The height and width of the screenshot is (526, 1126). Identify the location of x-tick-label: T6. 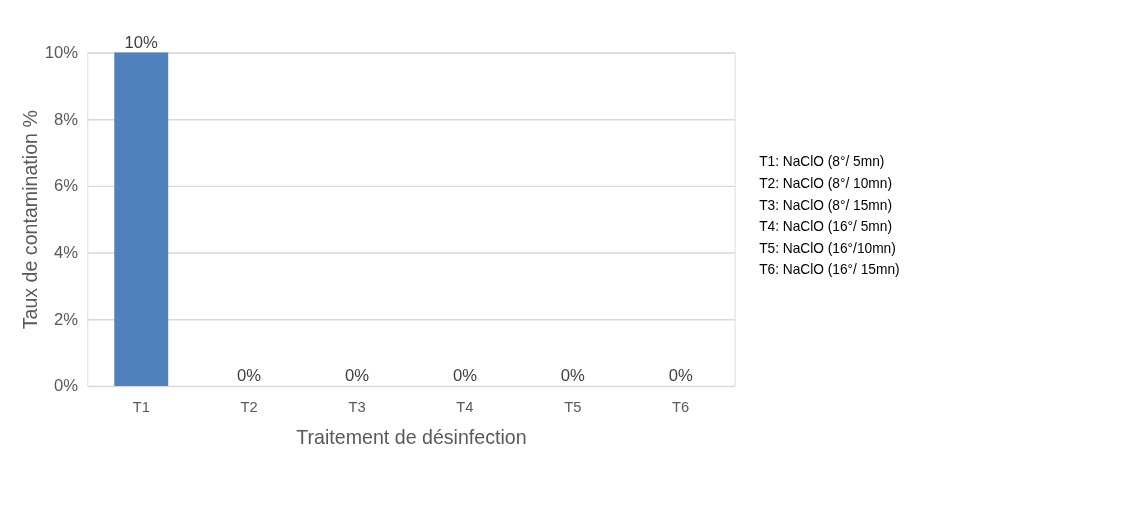
(681, 406).